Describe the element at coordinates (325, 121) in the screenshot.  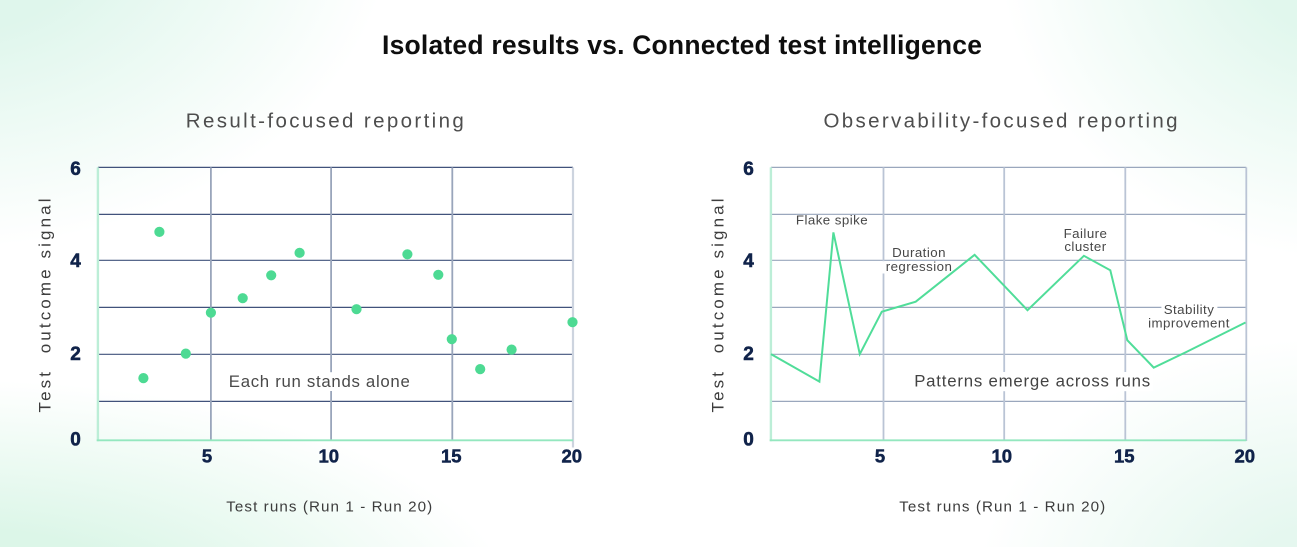
I see `svg-text: Result-focused reporting` at that location.